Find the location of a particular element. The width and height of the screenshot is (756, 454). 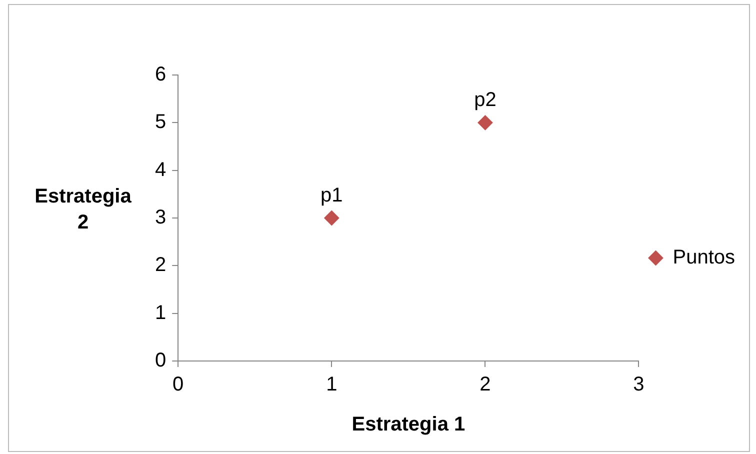

x-tick-label: 3 is located at coordinates (638, 385).